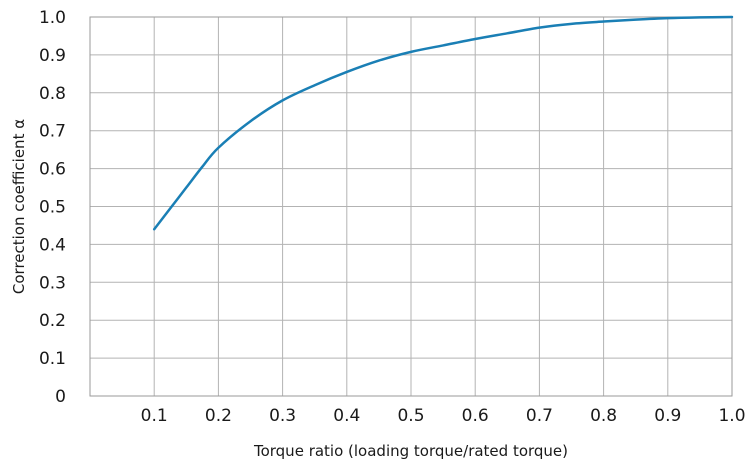  I want to click on x-tick-label: 0.2, so click(218, 416).